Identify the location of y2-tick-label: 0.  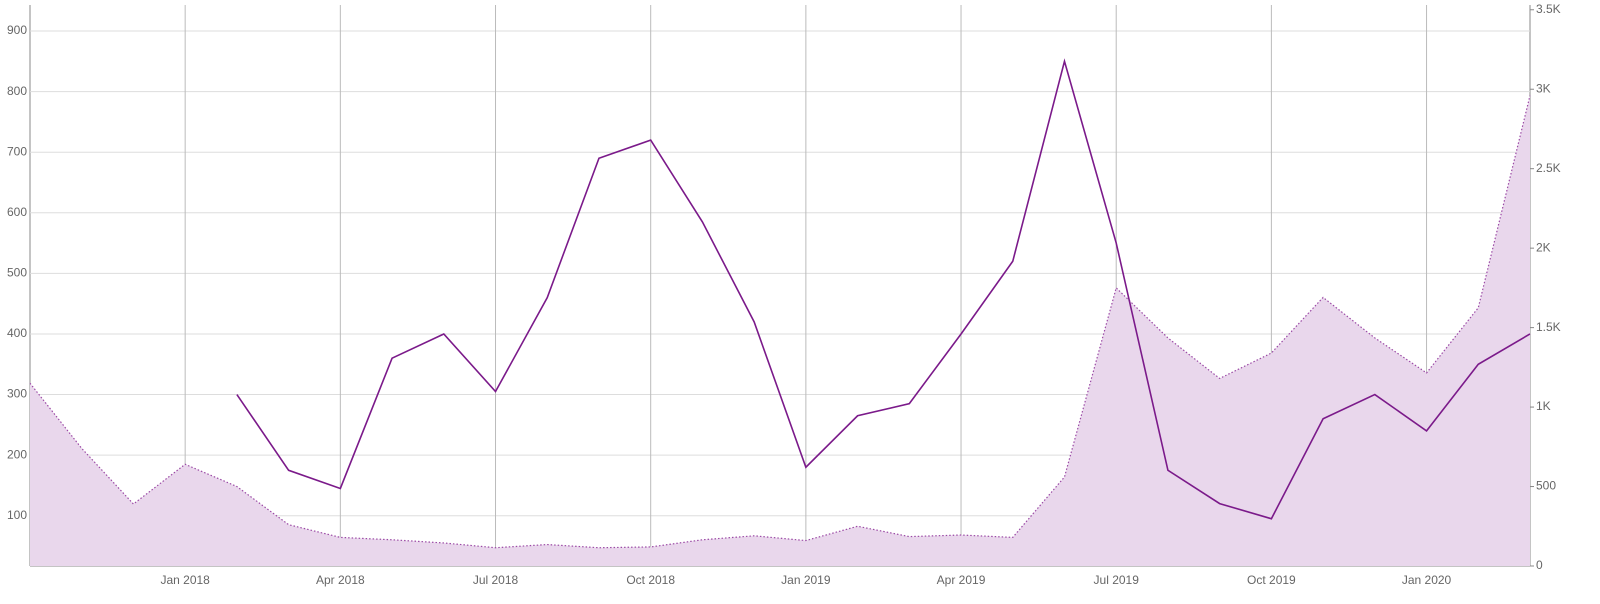
(1539, 565).